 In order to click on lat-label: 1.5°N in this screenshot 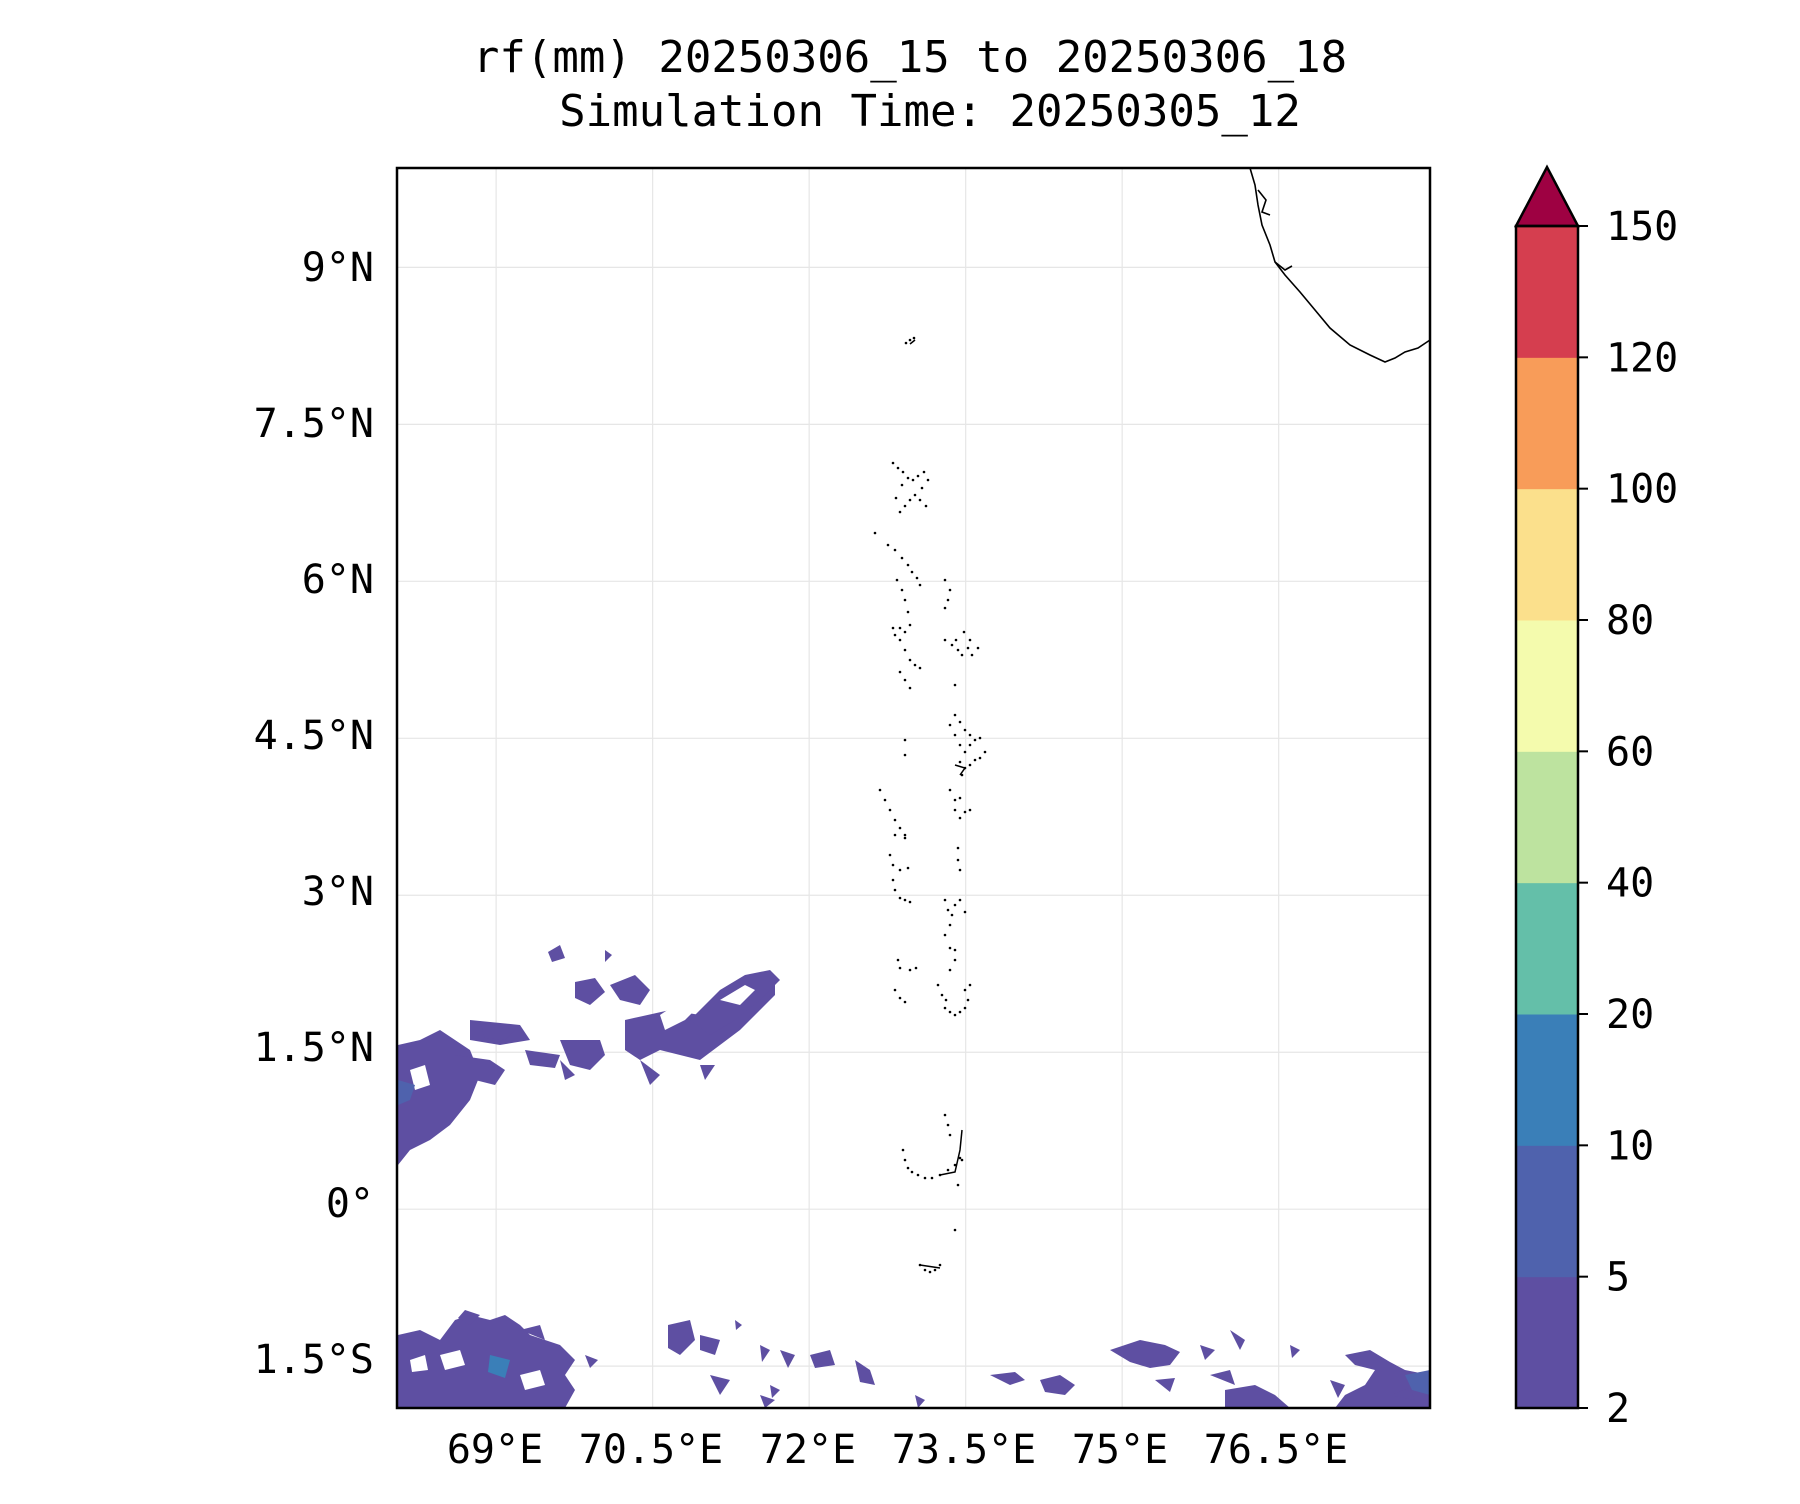, I will do `click(314, 1048)`.